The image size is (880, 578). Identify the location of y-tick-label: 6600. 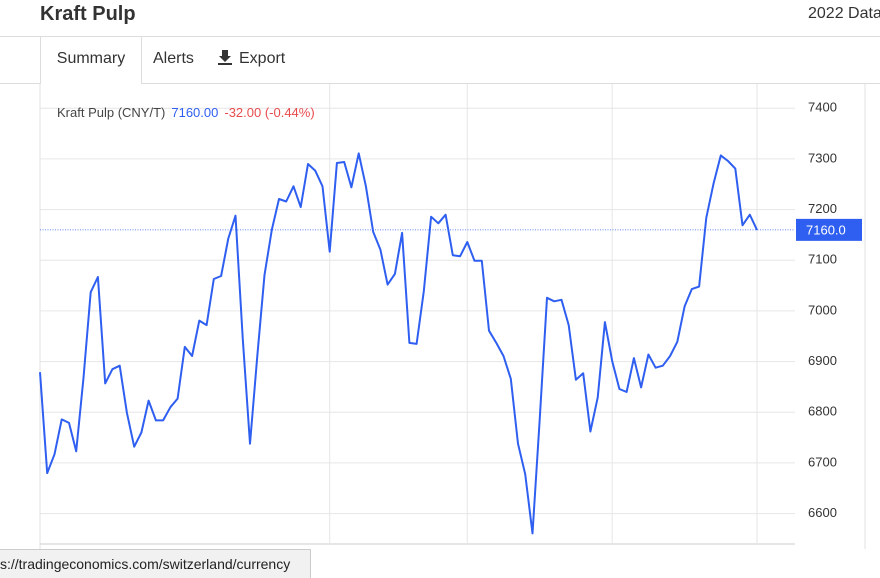
(822, 512).